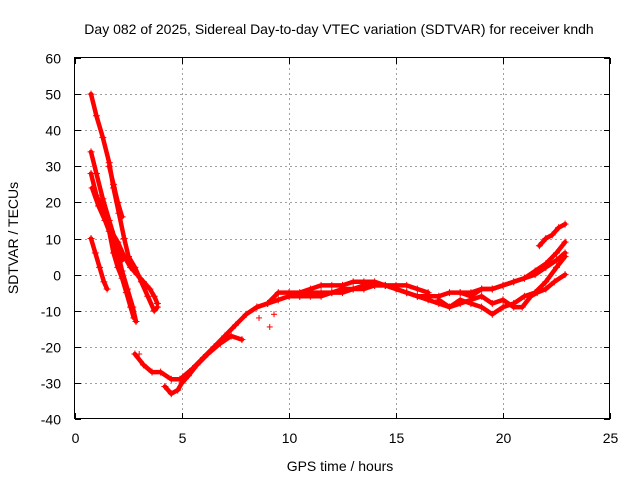 This screenshot has width=640, height=480. I want to click on y-tick-label: 30, so click(53, 167).